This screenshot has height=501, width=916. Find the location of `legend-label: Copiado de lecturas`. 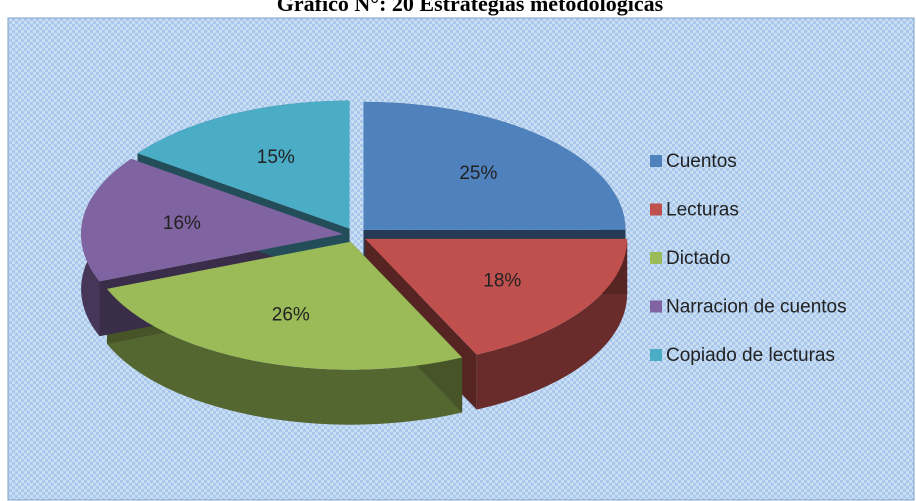

legend-label: Copiado de lecturas is located at coordinates (750, 355).